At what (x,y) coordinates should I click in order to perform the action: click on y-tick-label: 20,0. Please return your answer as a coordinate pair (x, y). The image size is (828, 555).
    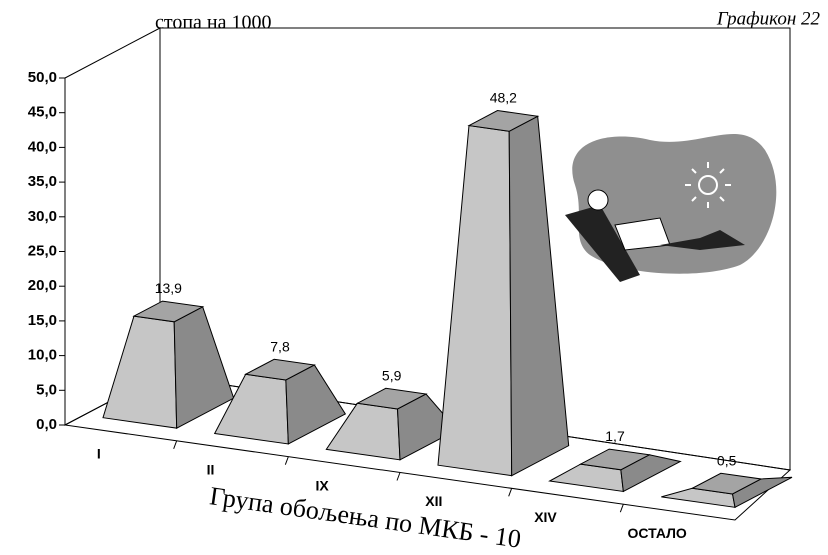
    Looking at the image, I should click on (42, 285).